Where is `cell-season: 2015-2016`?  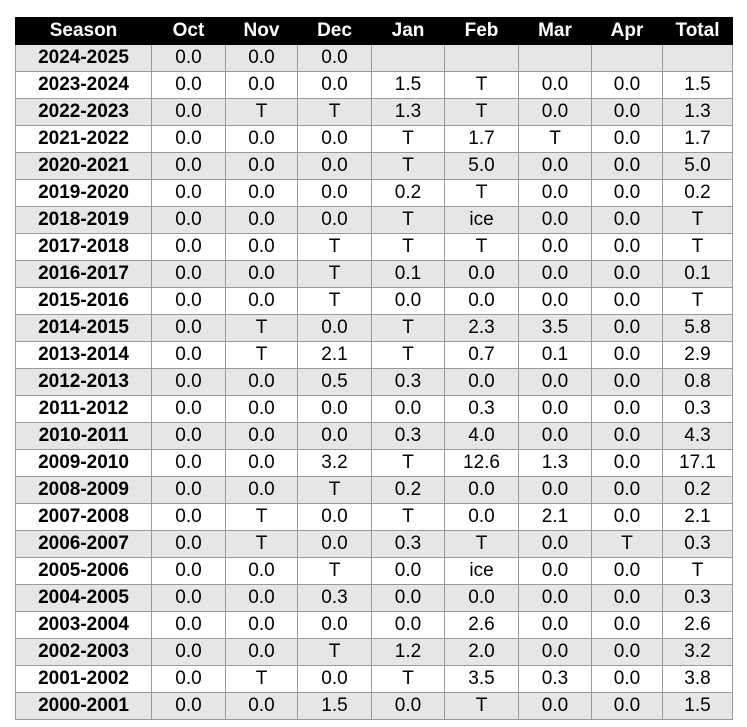 cell-season: 2015-2016 is located at coordinates (83, 301).